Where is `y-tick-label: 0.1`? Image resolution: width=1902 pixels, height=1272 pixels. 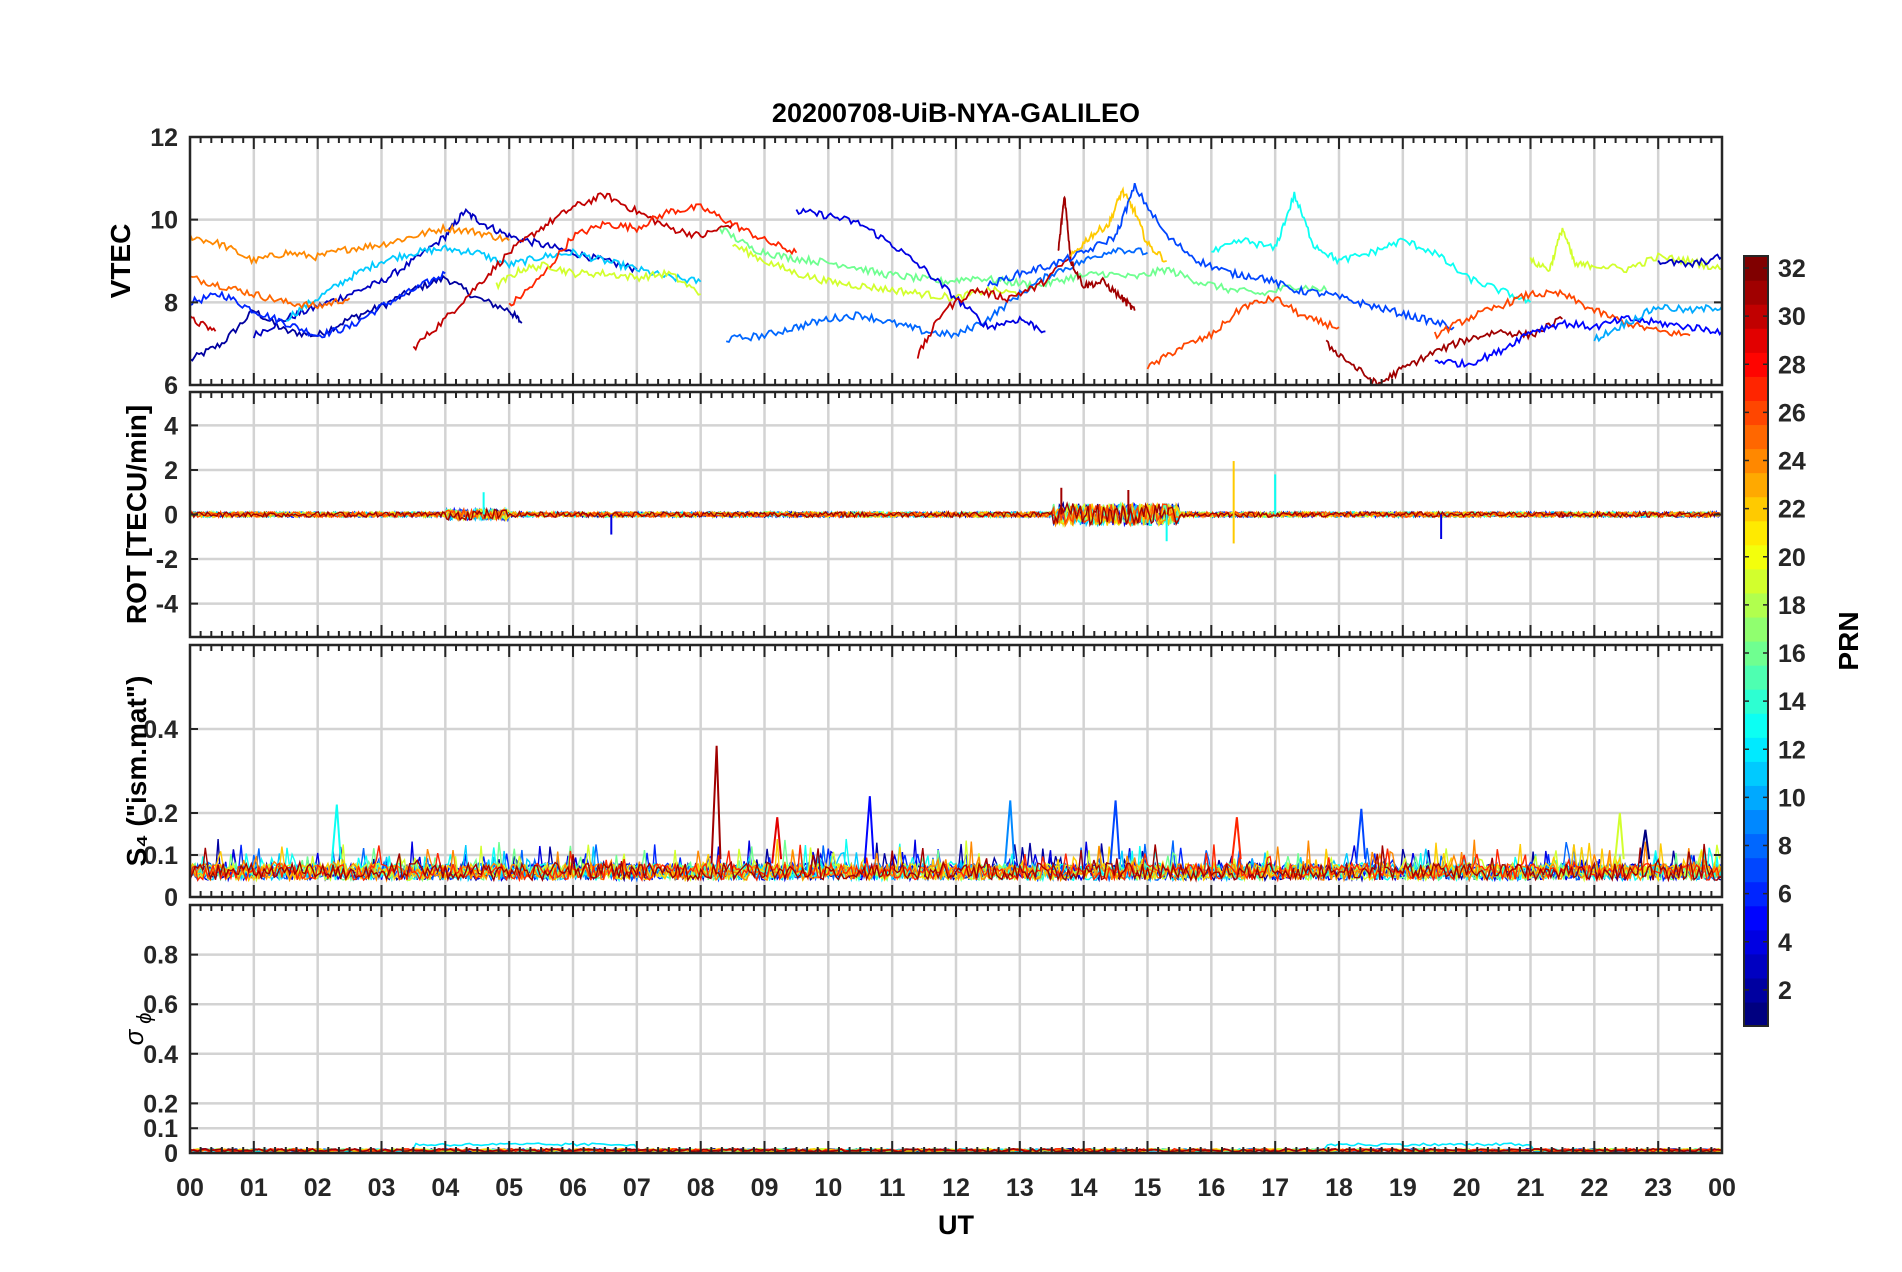
y-tick-label: 0.1 is located at coordinates (160, 1129).